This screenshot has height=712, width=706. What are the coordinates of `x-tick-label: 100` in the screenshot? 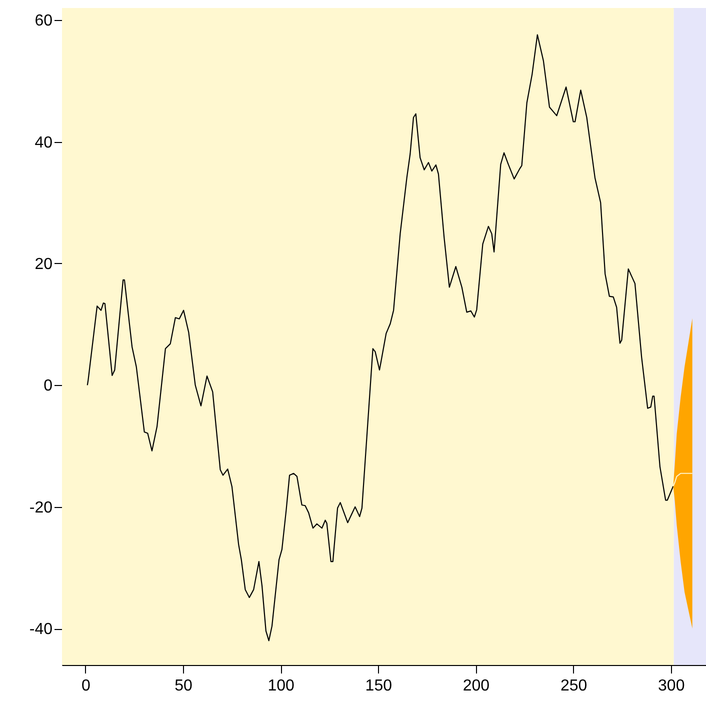 It's located at (281, 686).